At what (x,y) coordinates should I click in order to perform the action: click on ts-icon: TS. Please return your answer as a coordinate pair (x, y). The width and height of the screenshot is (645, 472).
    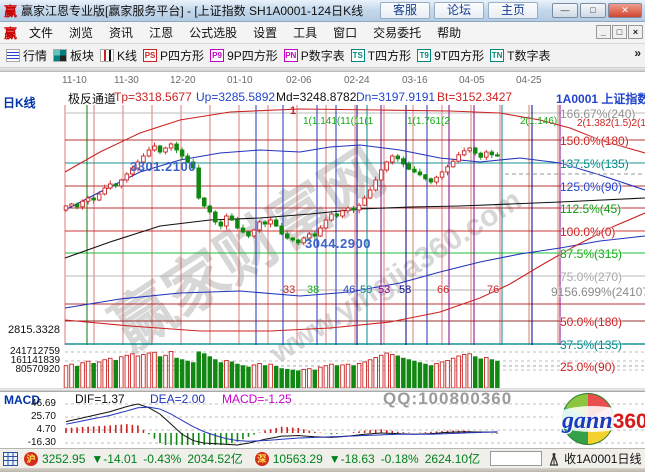
    Looking at the image, I should click on (357, 55).